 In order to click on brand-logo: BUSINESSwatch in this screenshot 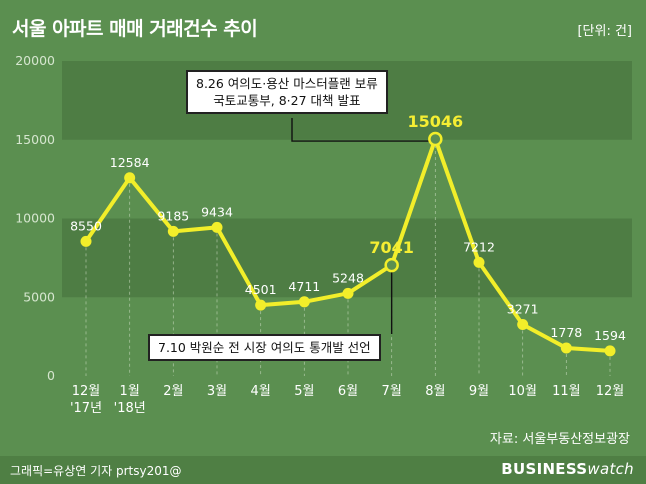, I will do `click(567, 469)`.